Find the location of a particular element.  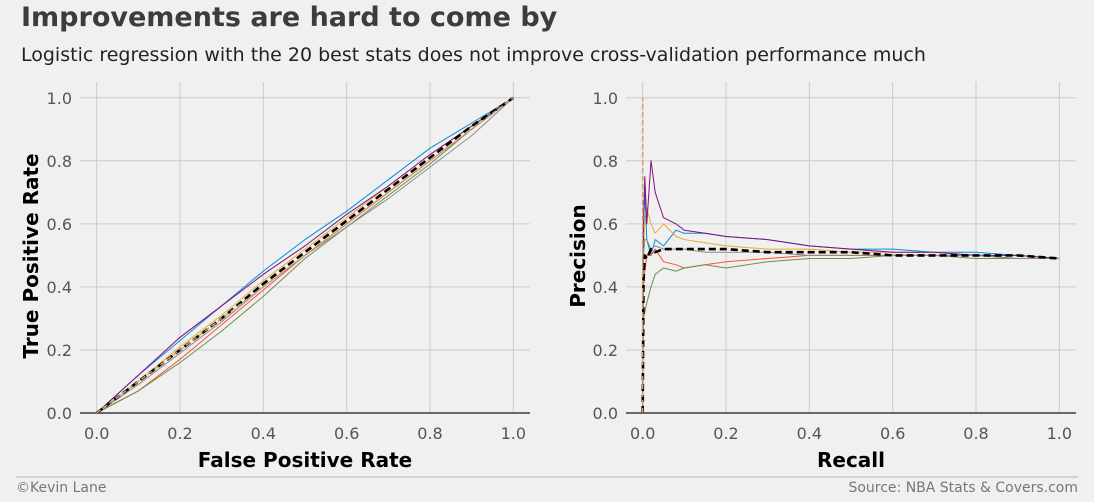

footer-credit: ©Kevin Lane is located at coordinates (61, 488).